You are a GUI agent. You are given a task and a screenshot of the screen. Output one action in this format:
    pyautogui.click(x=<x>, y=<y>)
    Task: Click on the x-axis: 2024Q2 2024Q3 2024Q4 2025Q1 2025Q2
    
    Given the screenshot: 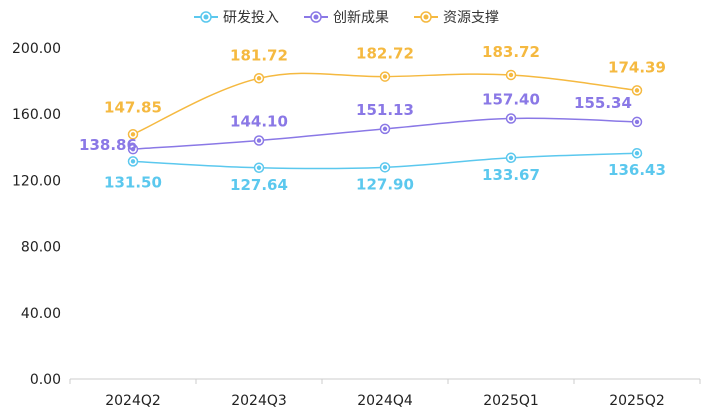 What is the action you would take?
    pyautogui.click(x=385, y=393)
    